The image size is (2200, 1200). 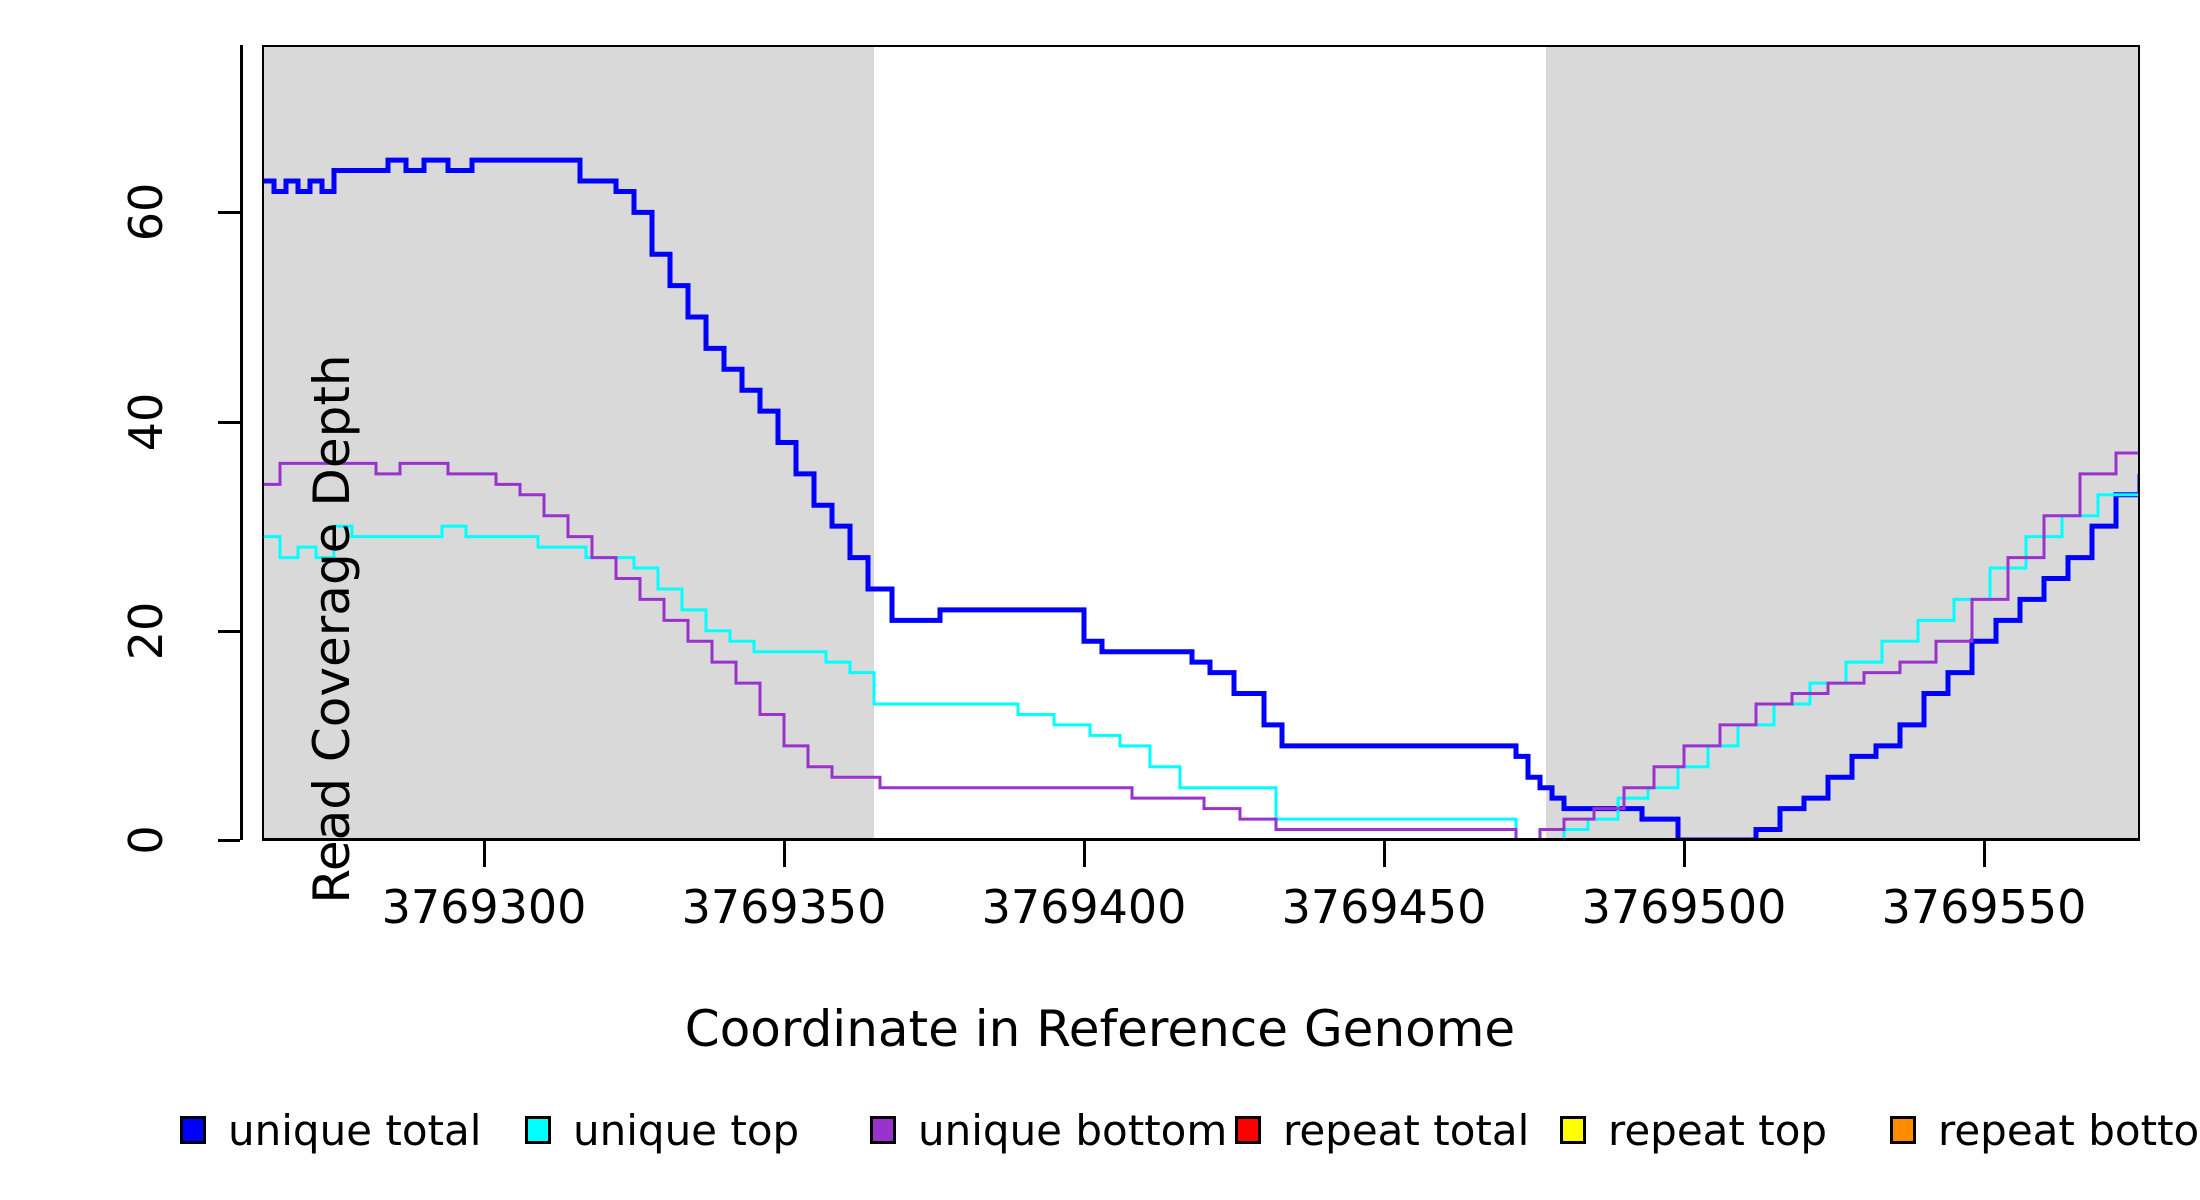 I want to click on x-tick-label: 3769450, so click(x=1384, y=907).